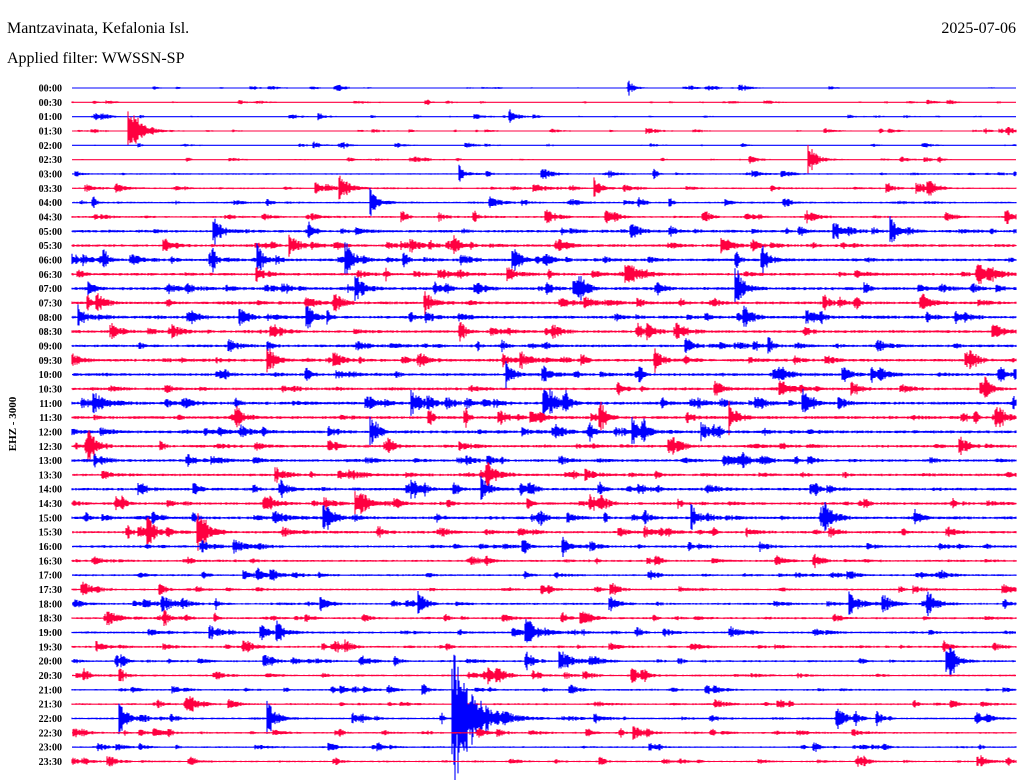  I want to click on row-time-label: 07:30, so click(50, 303).